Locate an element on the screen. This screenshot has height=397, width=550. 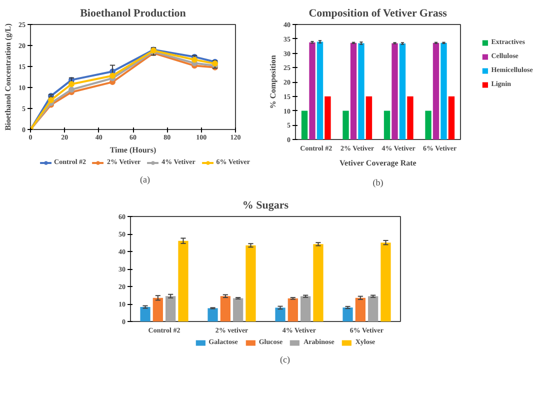
text: (a) is located at coordinates (145, 179).